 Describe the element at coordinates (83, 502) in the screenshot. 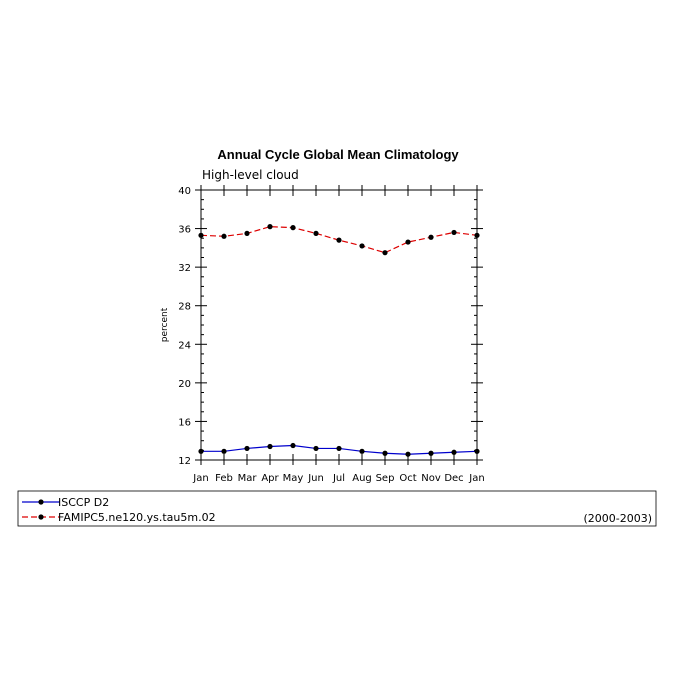

I see `legend-label-0: ISCCP D2` at that location.